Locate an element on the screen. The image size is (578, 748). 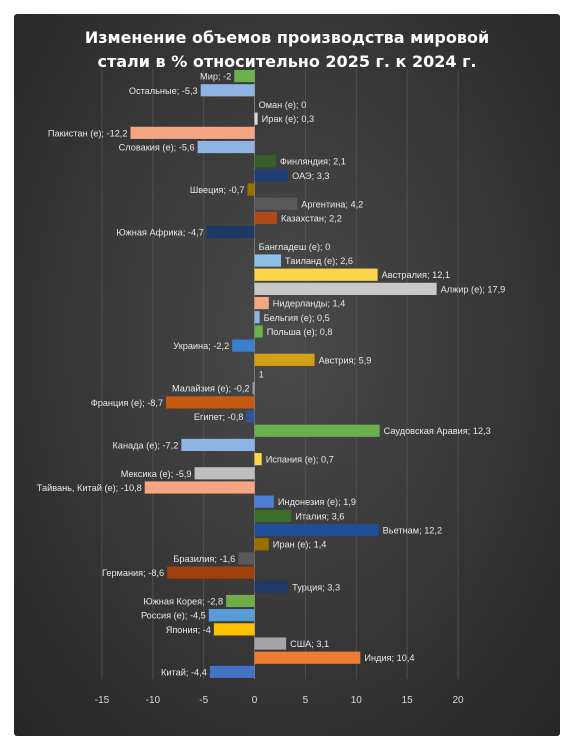
x-tick-label: 10 is located at coordinates (357, 700).